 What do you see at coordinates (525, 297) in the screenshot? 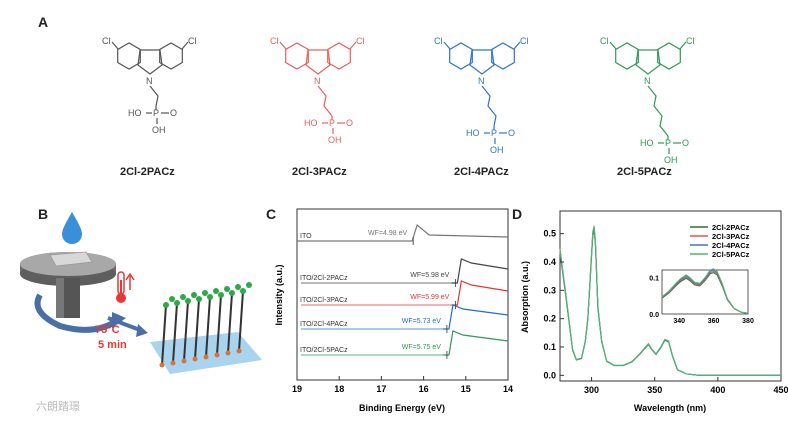
I see `abs-ylabel: Absorption (a.u.)` at bounding box center [525, 297].